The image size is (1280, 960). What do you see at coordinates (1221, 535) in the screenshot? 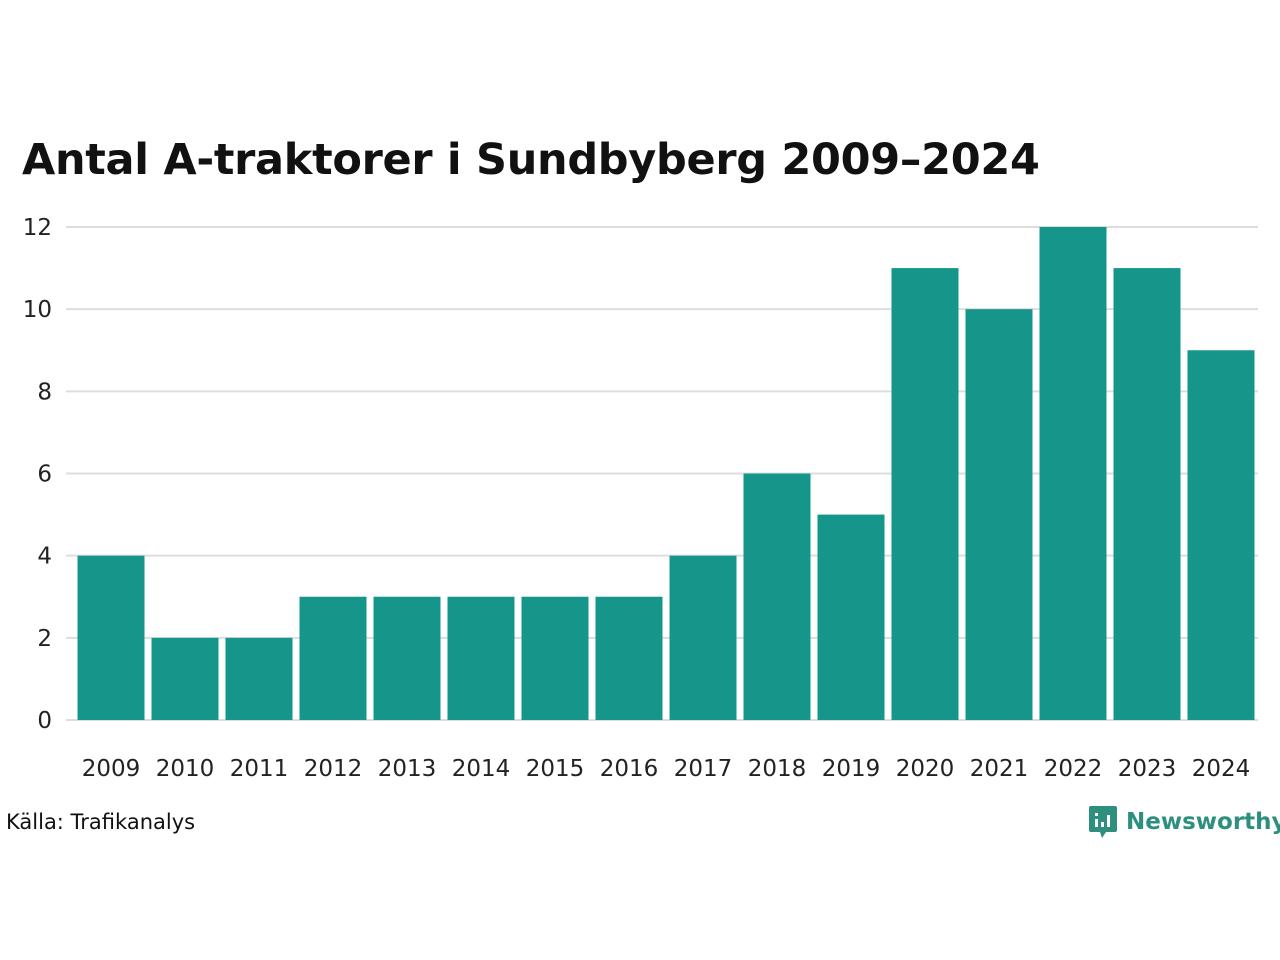
I see `bar-2024` at bounding box center [1221, 535].